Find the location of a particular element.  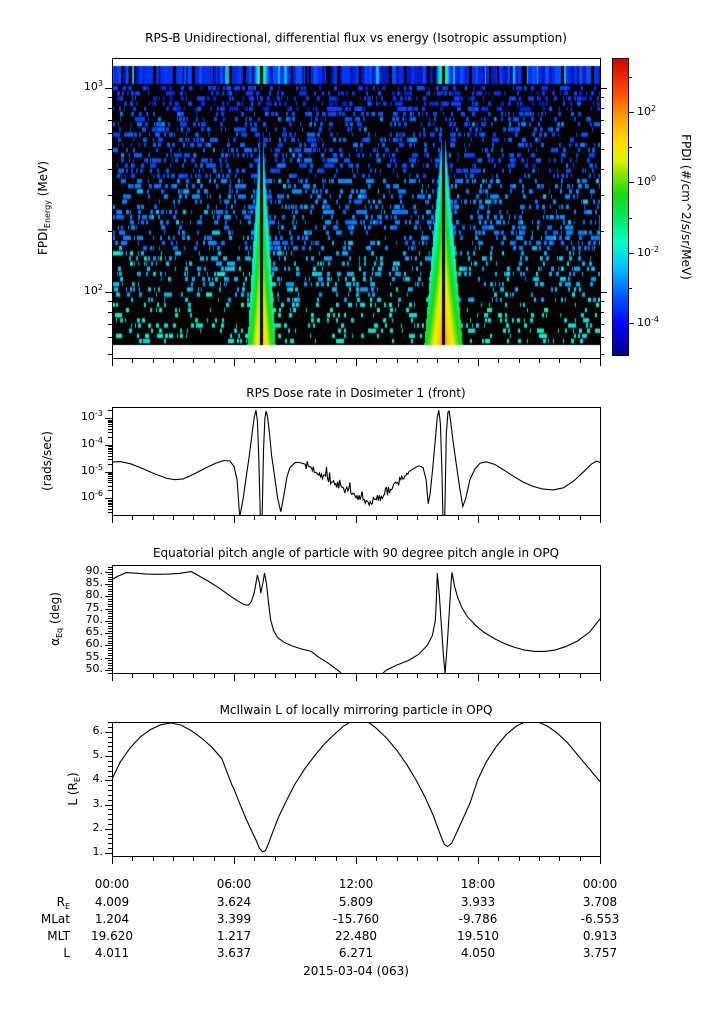

footer-row-label: MLT is located at coordinates (58, 936).